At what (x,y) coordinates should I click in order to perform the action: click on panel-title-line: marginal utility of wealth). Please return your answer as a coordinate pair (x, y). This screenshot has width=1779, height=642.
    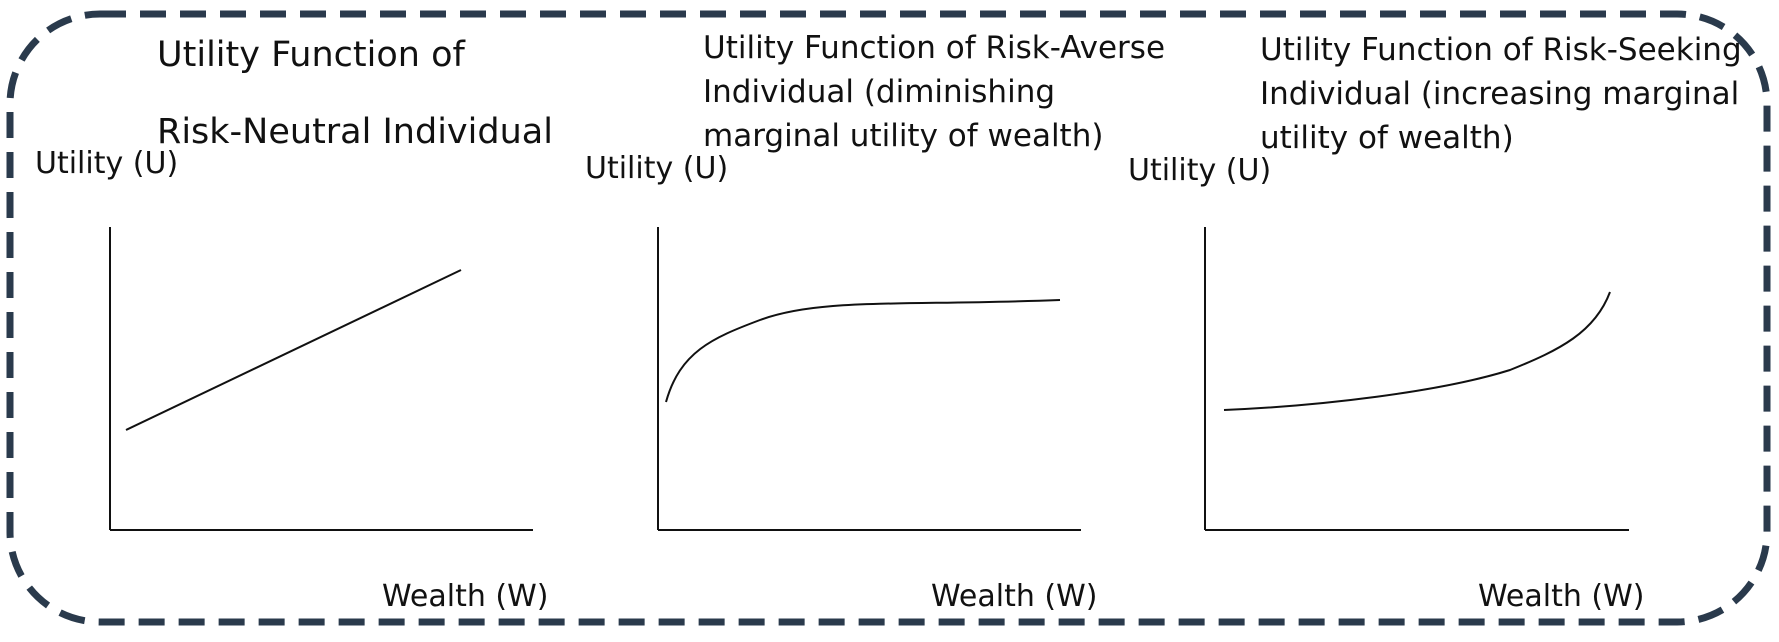
    Looking at the image, I should click on (903, 136).